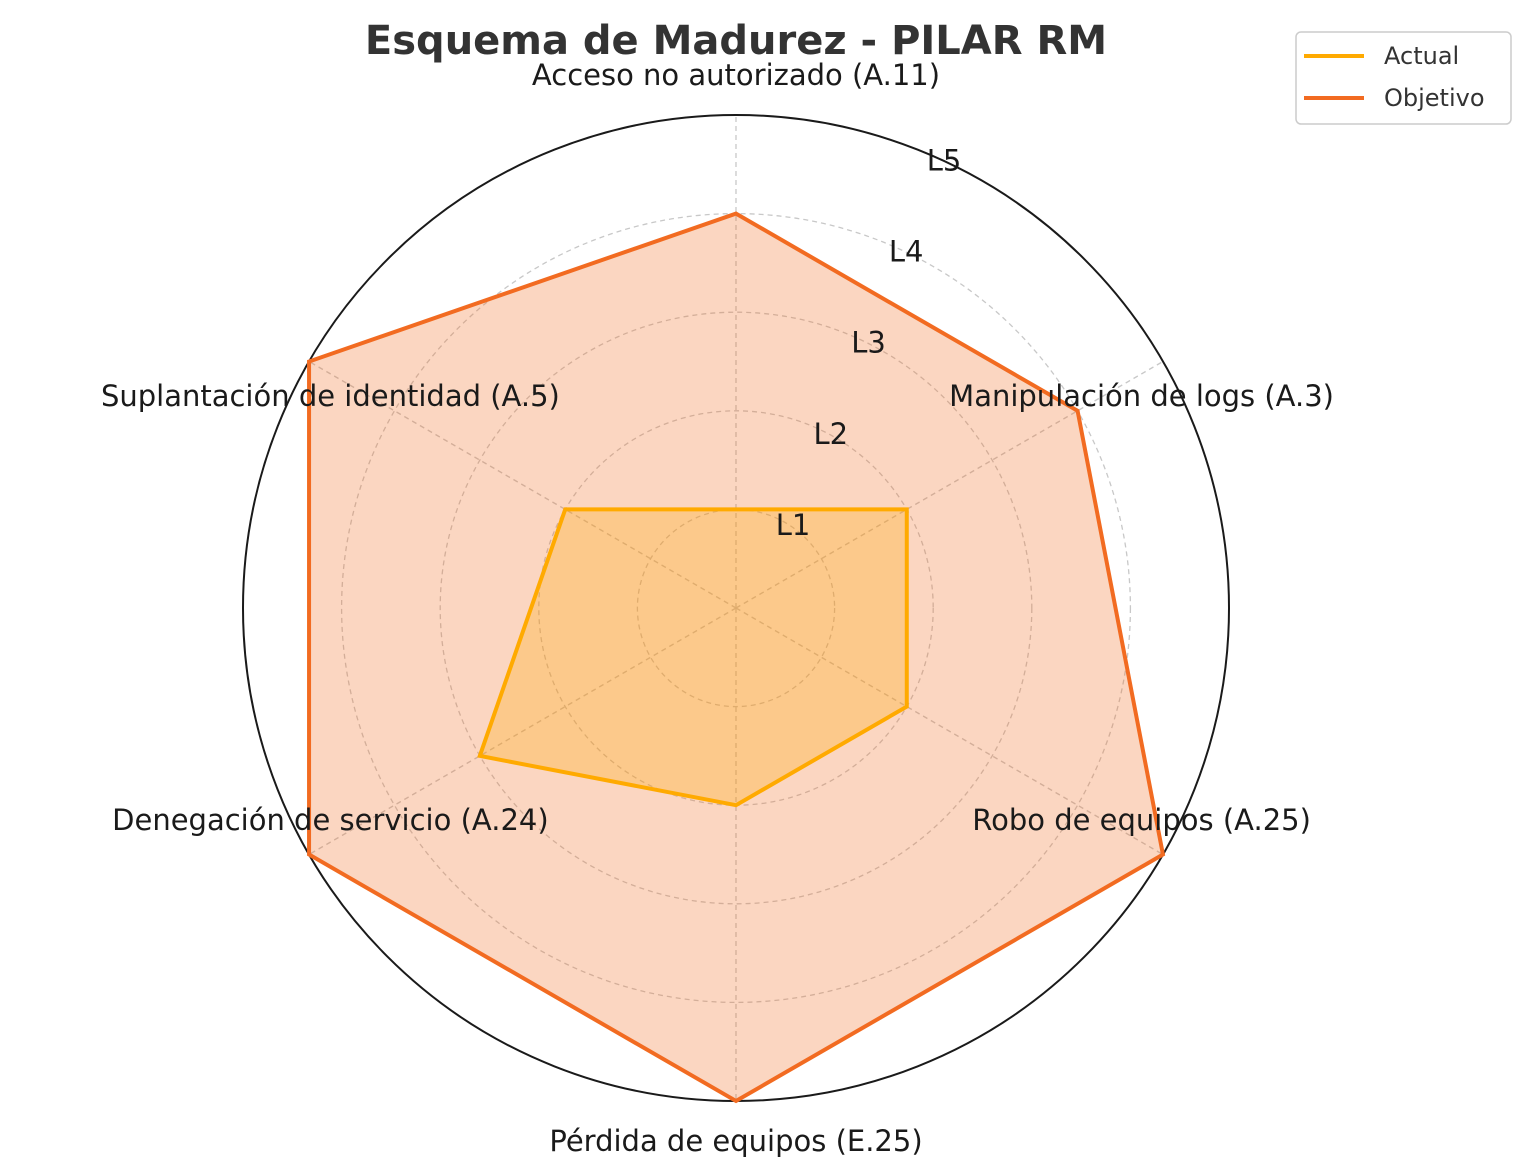  I want to click on series-fill-actual, so click(693, 657).